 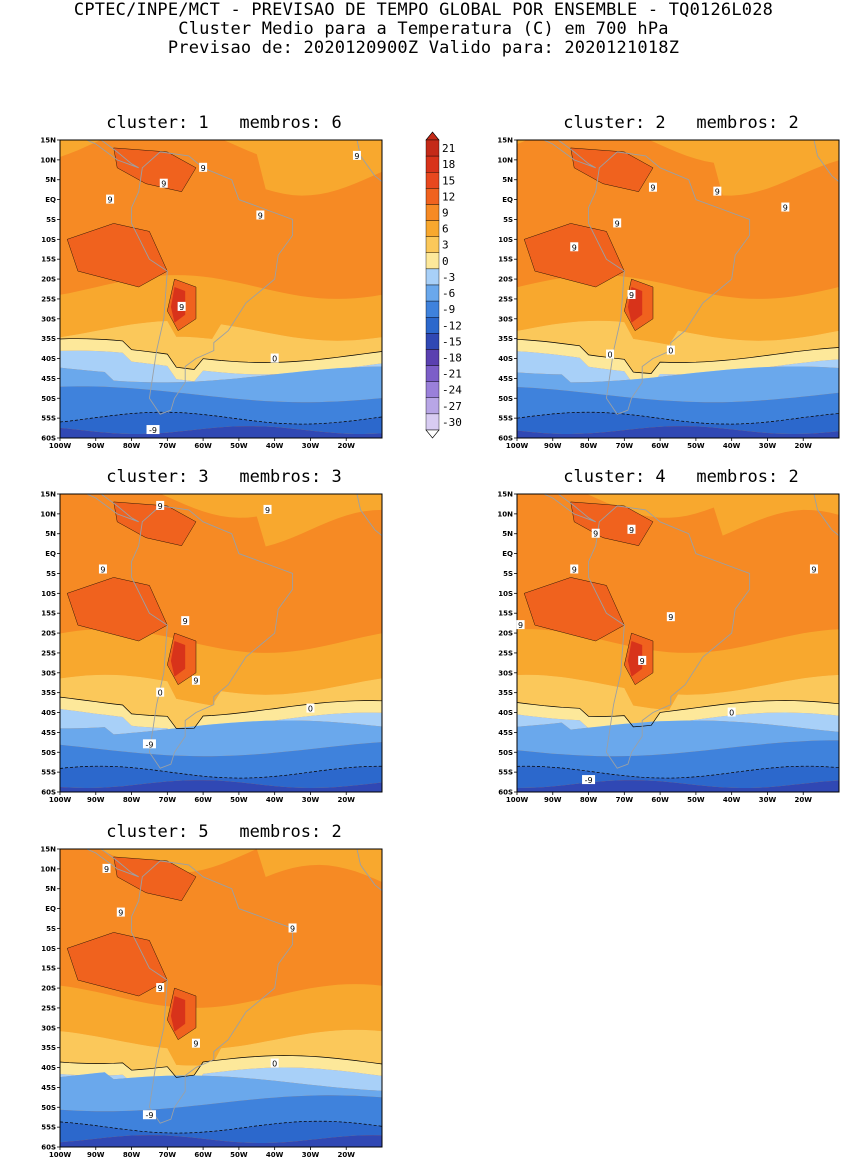 I want to click on colorbar-top-arrow, so click(x=432, y=136).